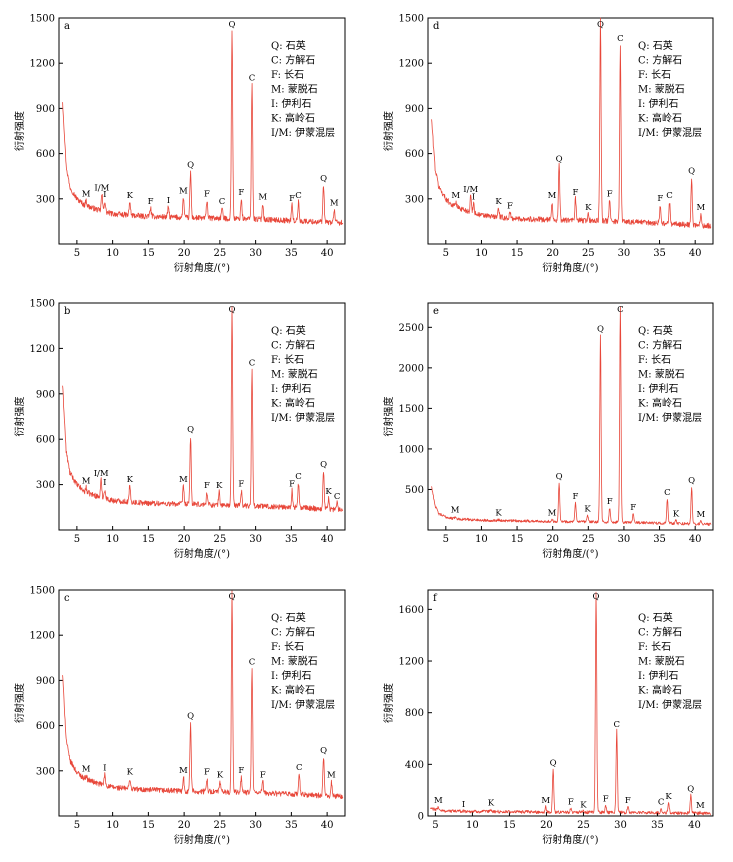 The width and height of the screenshot is (733, 862). Describe the element at coordinates (327, 825) in the screenshot. I see `x-tick-label: 40` at that location.